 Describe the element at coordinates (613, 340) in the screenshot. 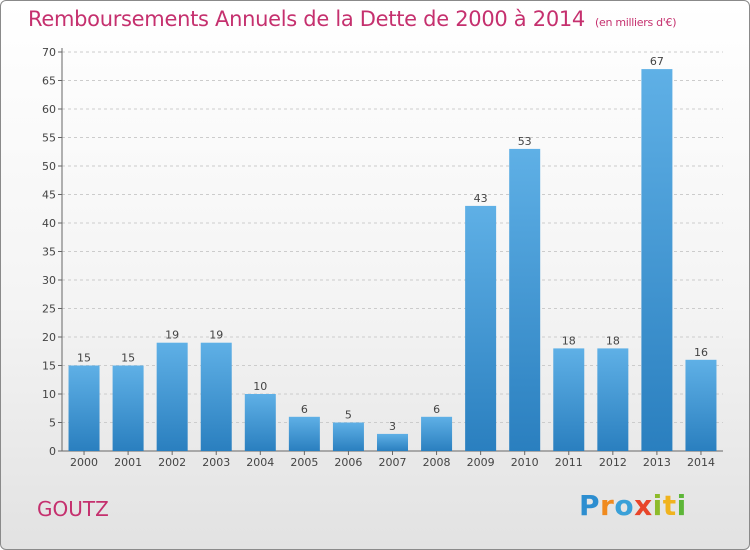

I see `value-label-2012: 18` at that location.